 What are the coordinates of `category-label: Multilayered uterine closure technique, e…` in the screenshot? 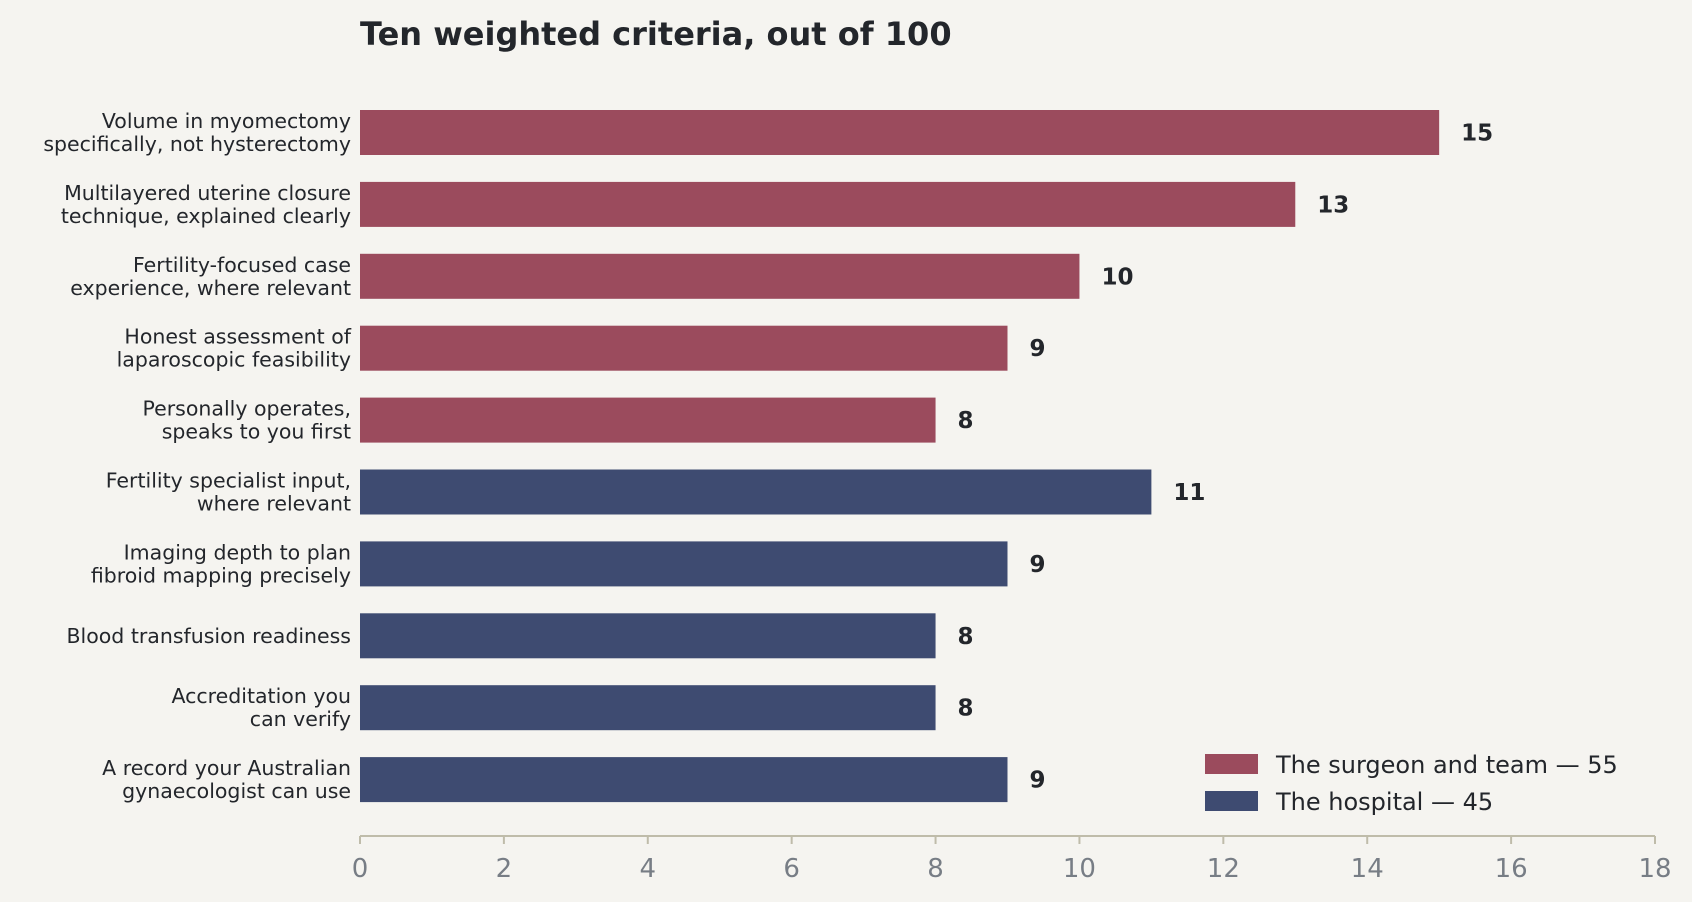 It's located at (206, 204).